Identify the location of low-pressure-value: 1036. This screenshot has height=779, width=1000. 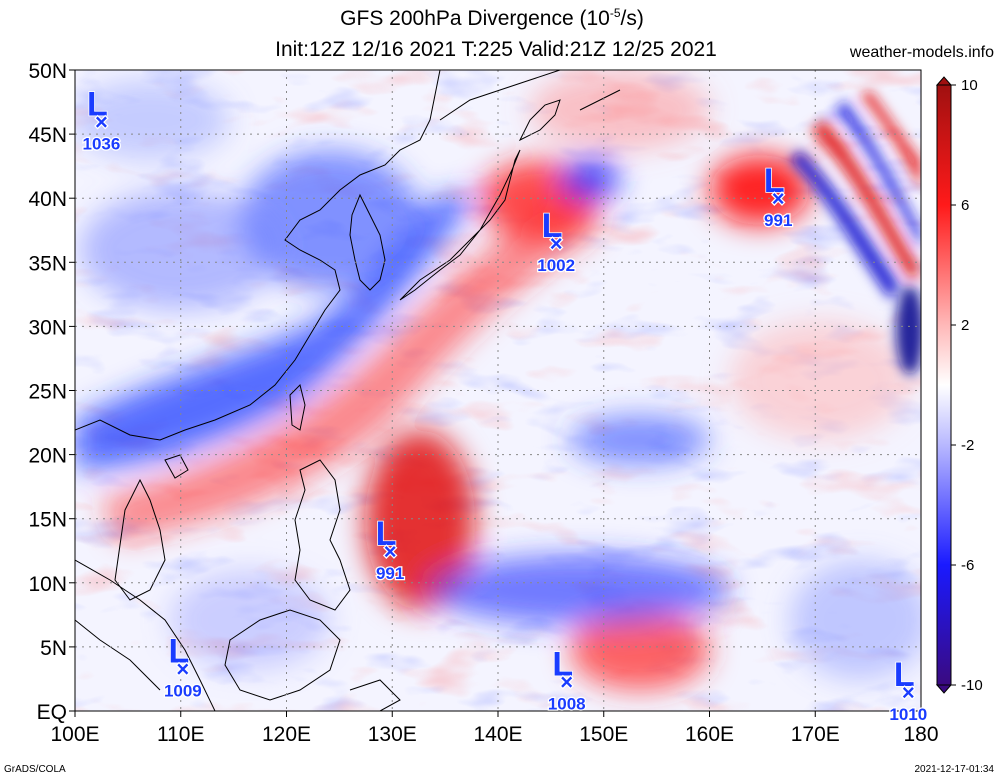
(102, 143).